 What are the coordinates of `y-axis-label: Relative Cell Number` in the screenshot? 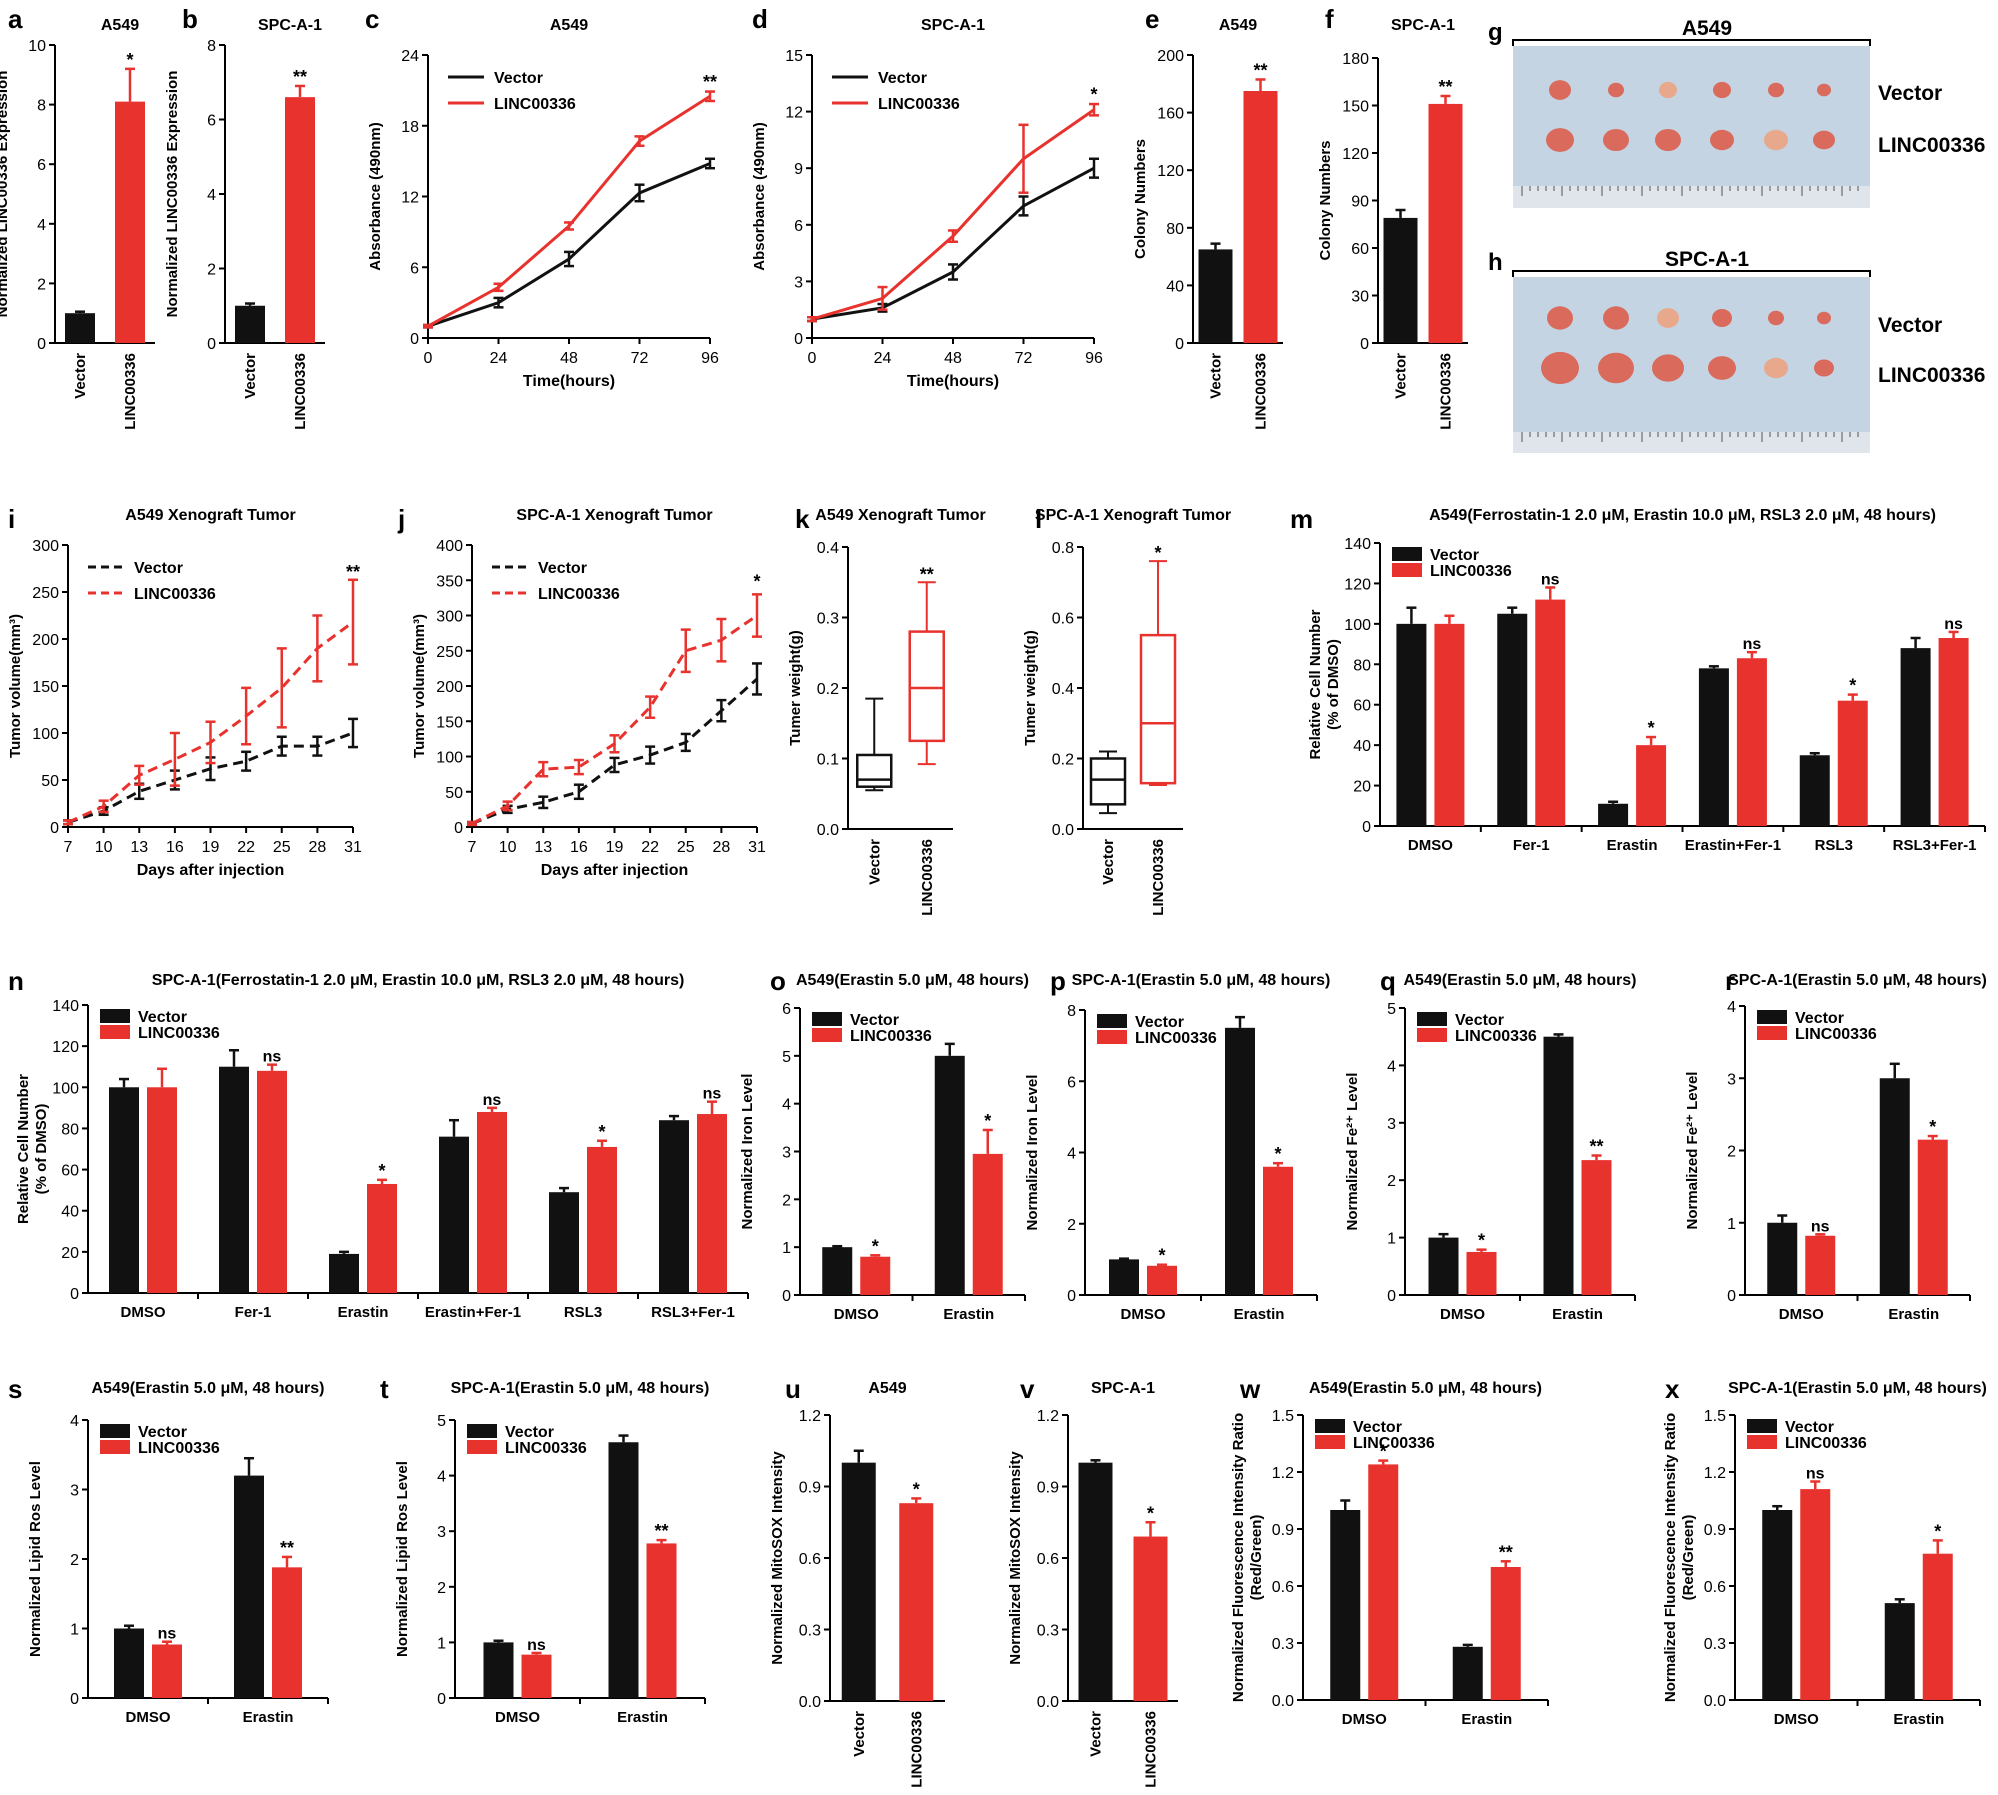 It's located at (23, 1149).